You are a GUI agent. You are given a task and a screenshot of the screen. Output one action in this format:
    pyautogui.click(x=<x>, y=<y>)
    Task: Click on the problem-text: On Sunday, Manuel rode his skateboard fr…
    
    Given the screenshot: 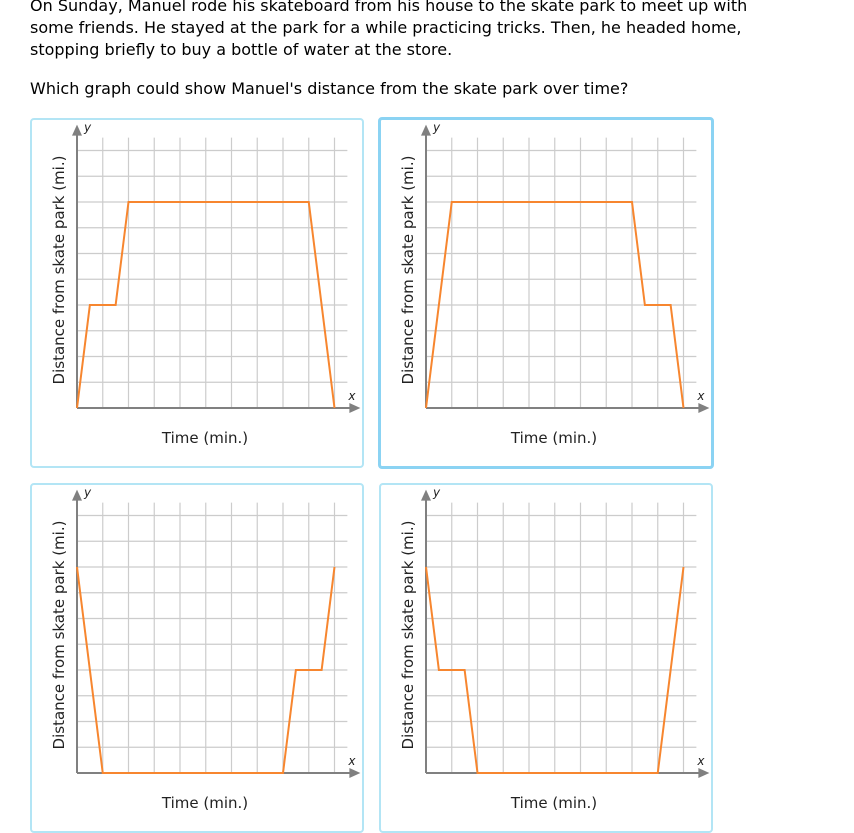 What is the action you would take?
    pyautogui.click(x=410, y=30)
    